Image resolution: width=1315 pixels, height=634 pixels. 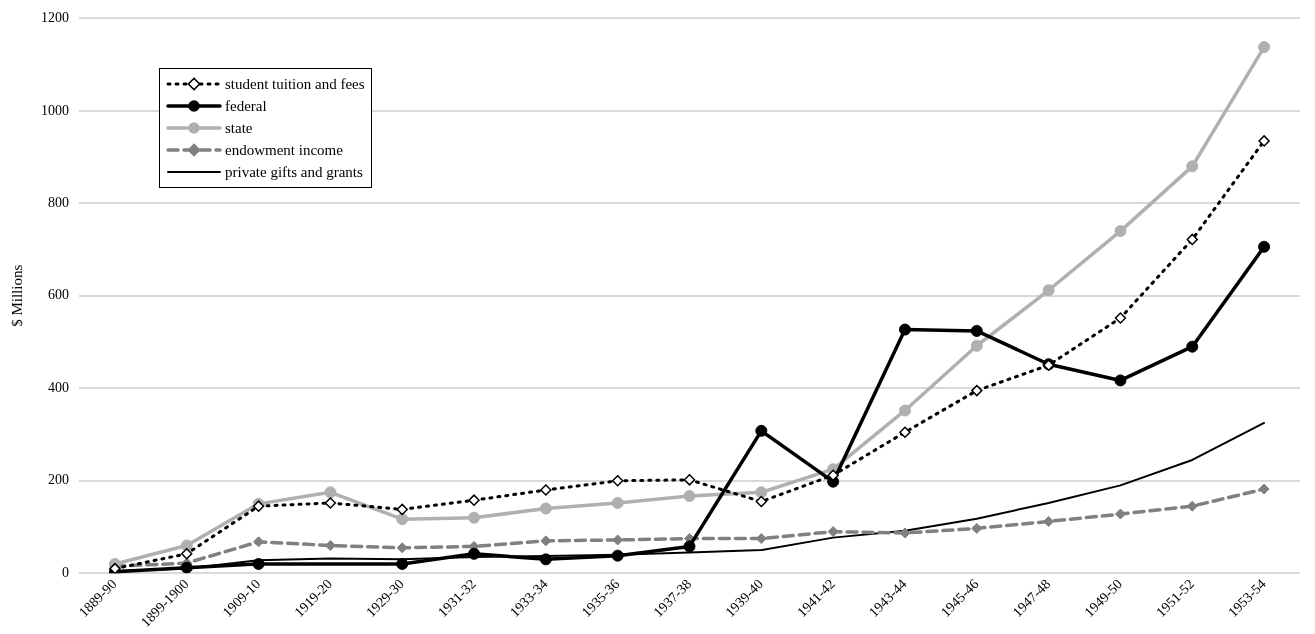 What do you see at coordinates (55, 110) in the screenshot?
I see `y-tick-label: 1000` at bounding box center [55, 110].